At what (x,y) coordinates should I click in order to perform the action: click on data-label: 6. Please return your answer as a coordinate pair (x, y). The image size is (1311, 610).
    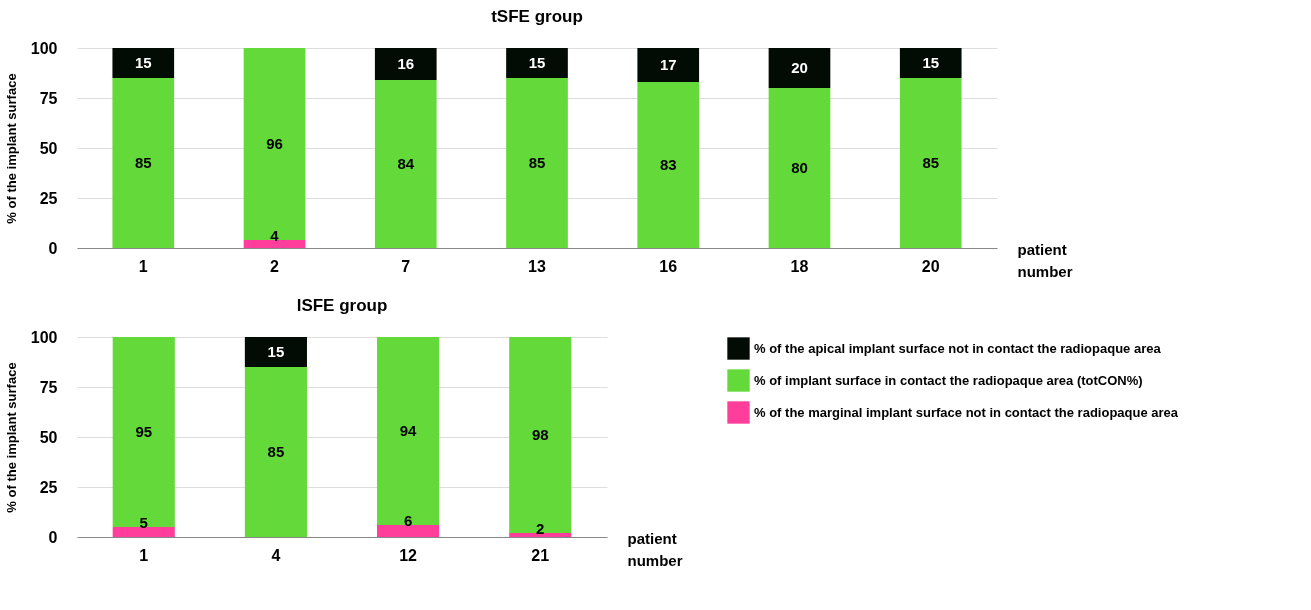
    Looking at the image, I should click on (408, 520).